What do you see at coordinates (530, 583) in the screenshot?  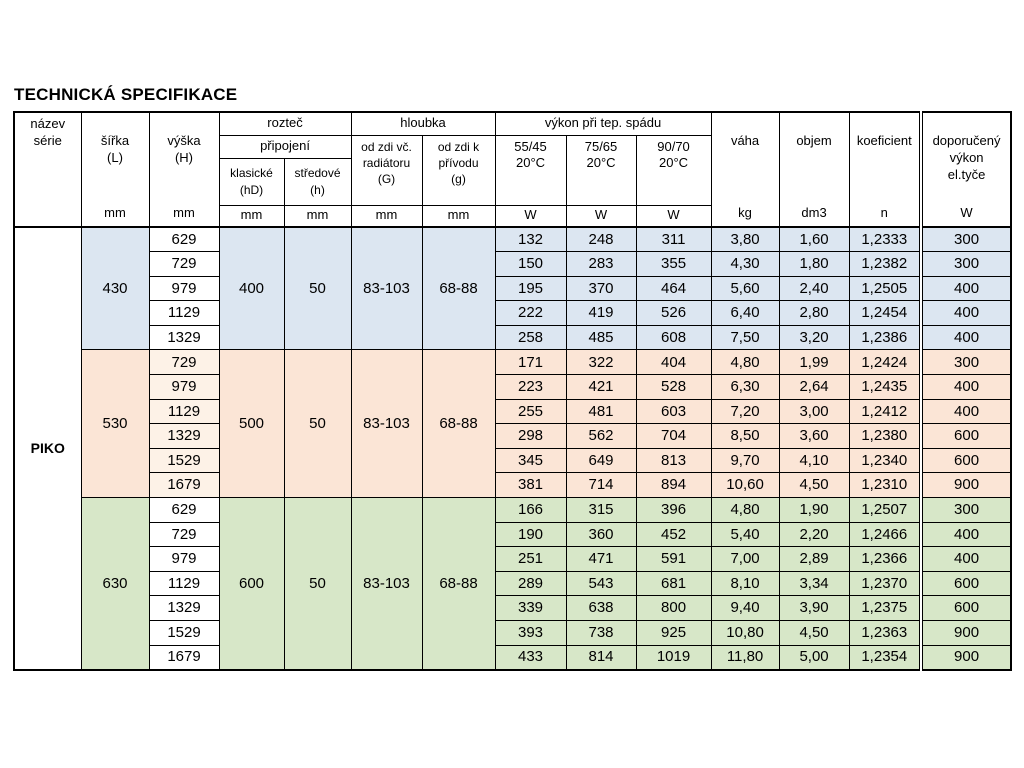 I see `power-5545-cell: 289` at bounding box center [530, 583].